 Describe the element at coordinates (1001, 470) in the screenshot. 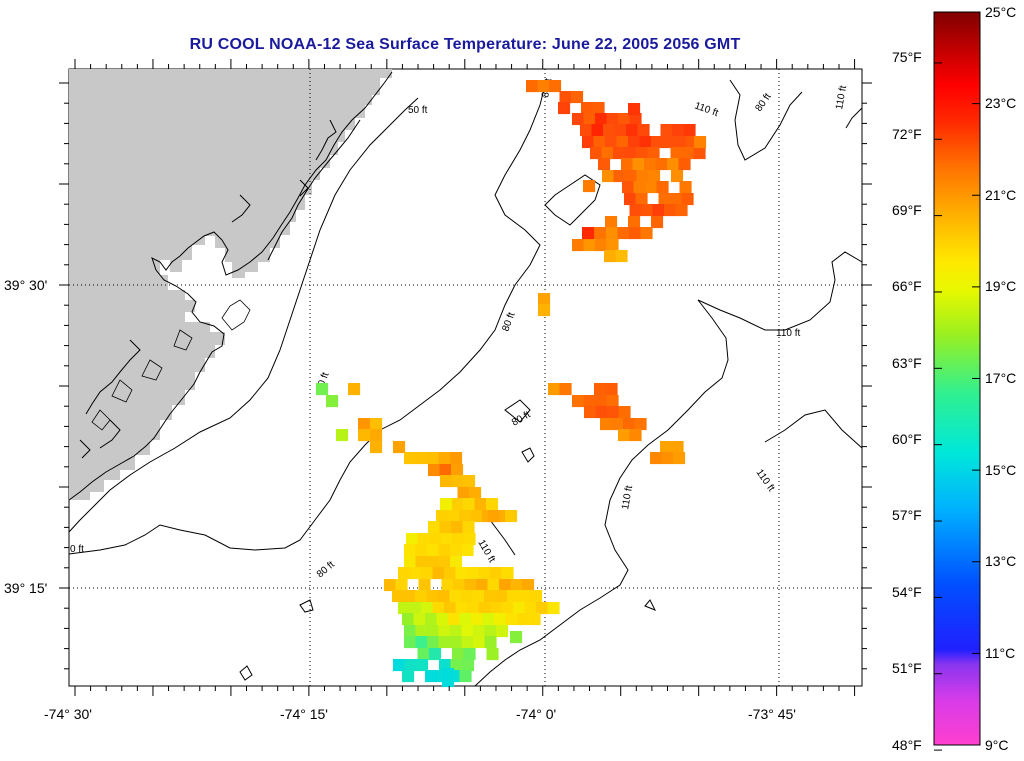

I see `colorbar-c-label: 15°C` at that location.